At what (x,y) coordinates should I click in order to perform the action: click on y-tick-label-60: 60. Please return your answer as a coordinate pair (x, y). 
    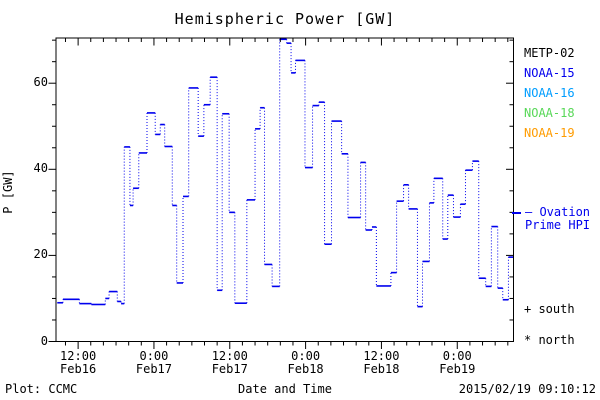
    Looking at the image, I should click on (40, 82).